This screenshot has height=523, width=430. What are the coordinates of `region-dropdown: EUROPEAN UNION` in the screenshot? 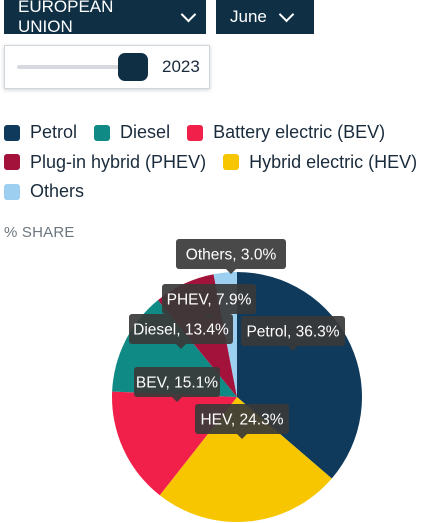 It's located at (105, 18).